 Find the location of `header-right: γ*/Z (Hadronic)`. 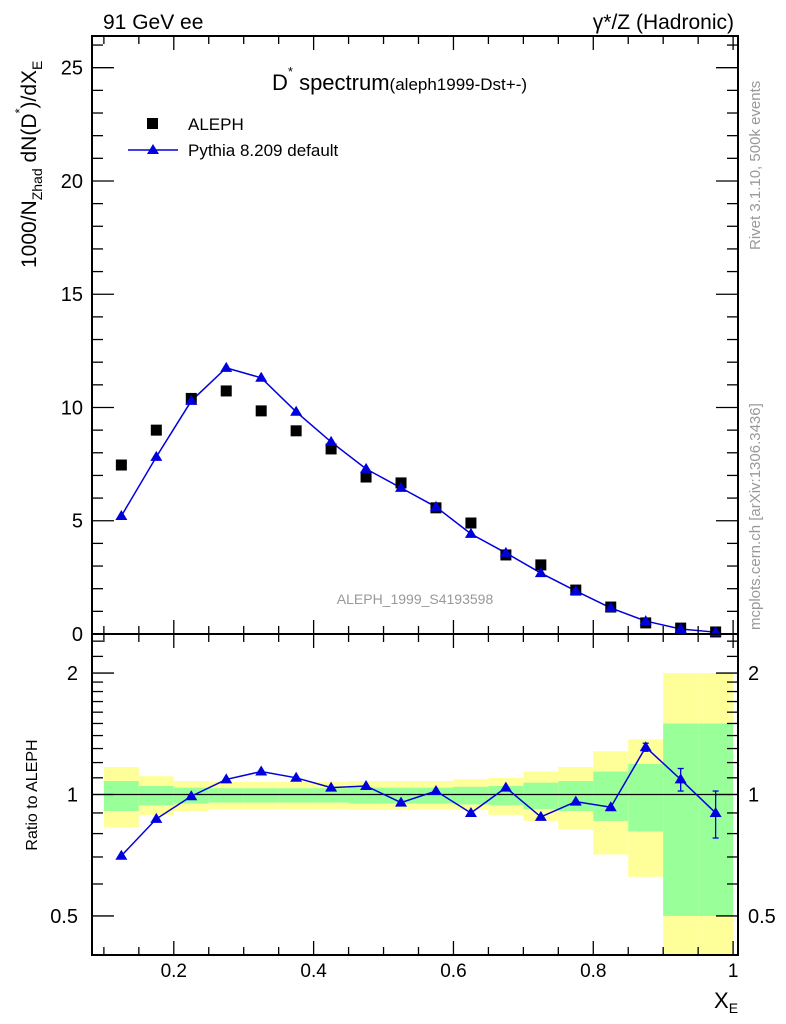

header-right: γ*/Z (Hadronic) is located at coordinates (663, 22).